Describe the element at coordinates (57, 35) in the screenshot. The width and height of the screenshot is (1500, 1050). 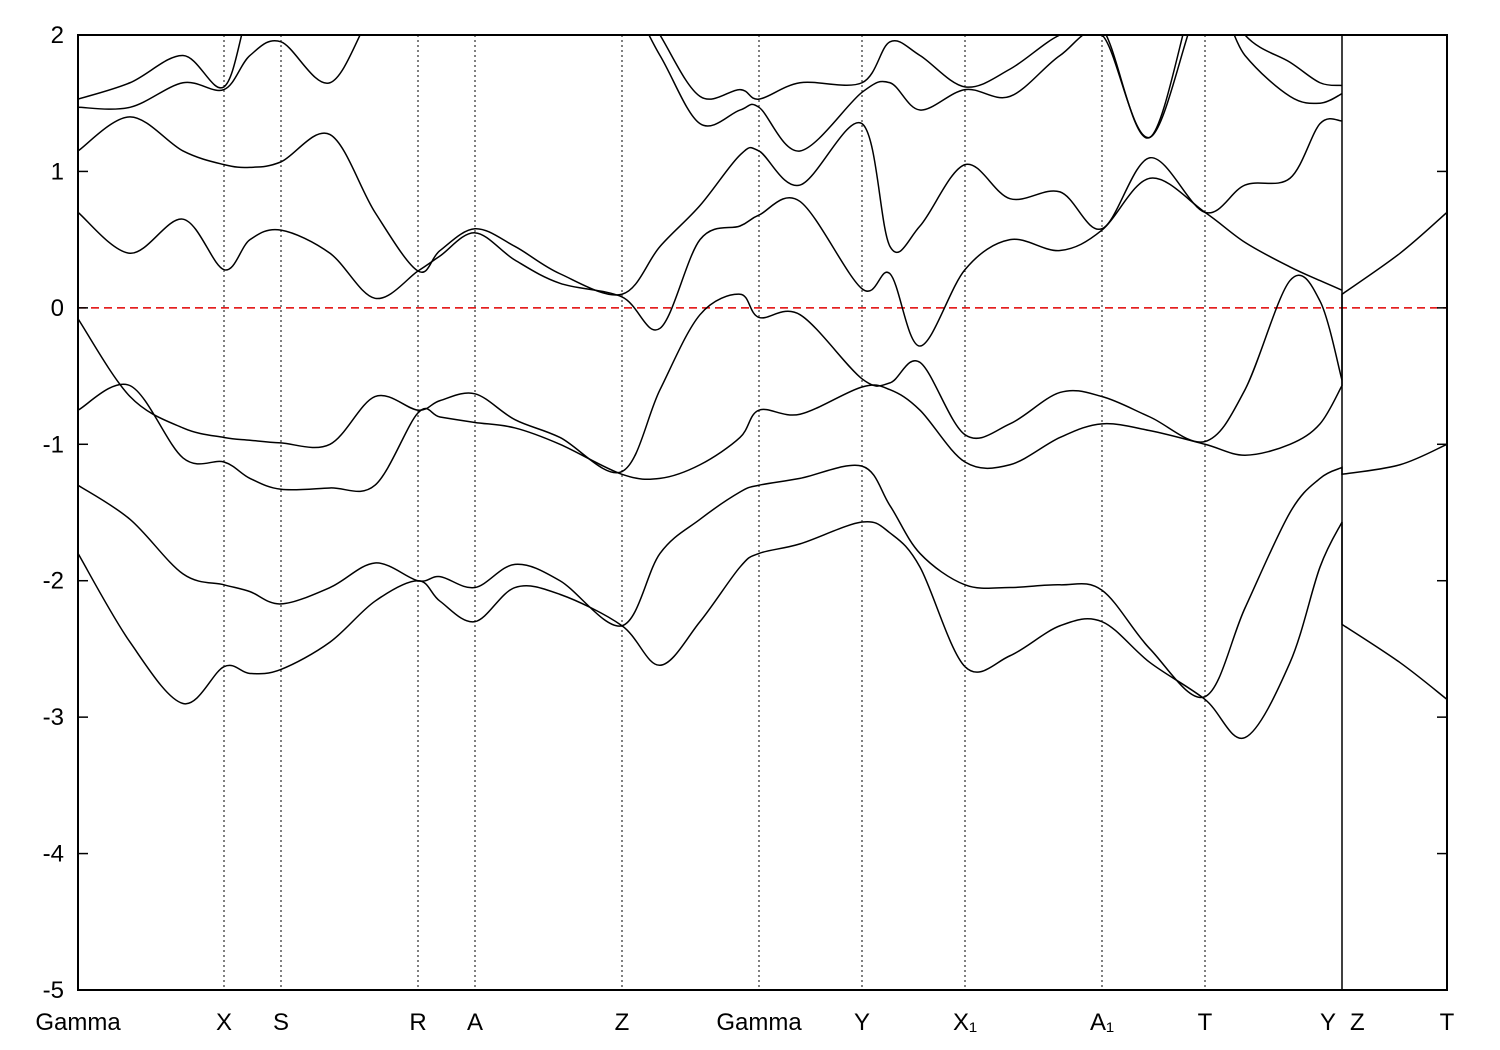
I see `y-tick-label: 2` at that location.